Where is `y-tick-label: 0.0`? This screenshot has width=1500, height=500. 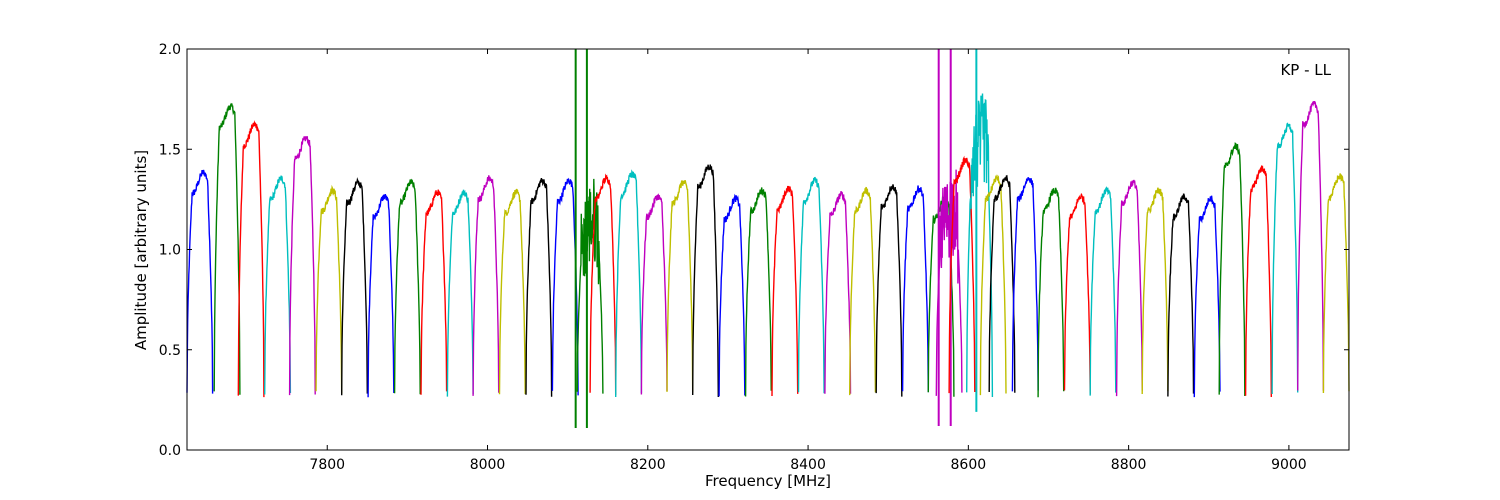
y-tick-label: 0.0 is located at coordinates (170, 451).